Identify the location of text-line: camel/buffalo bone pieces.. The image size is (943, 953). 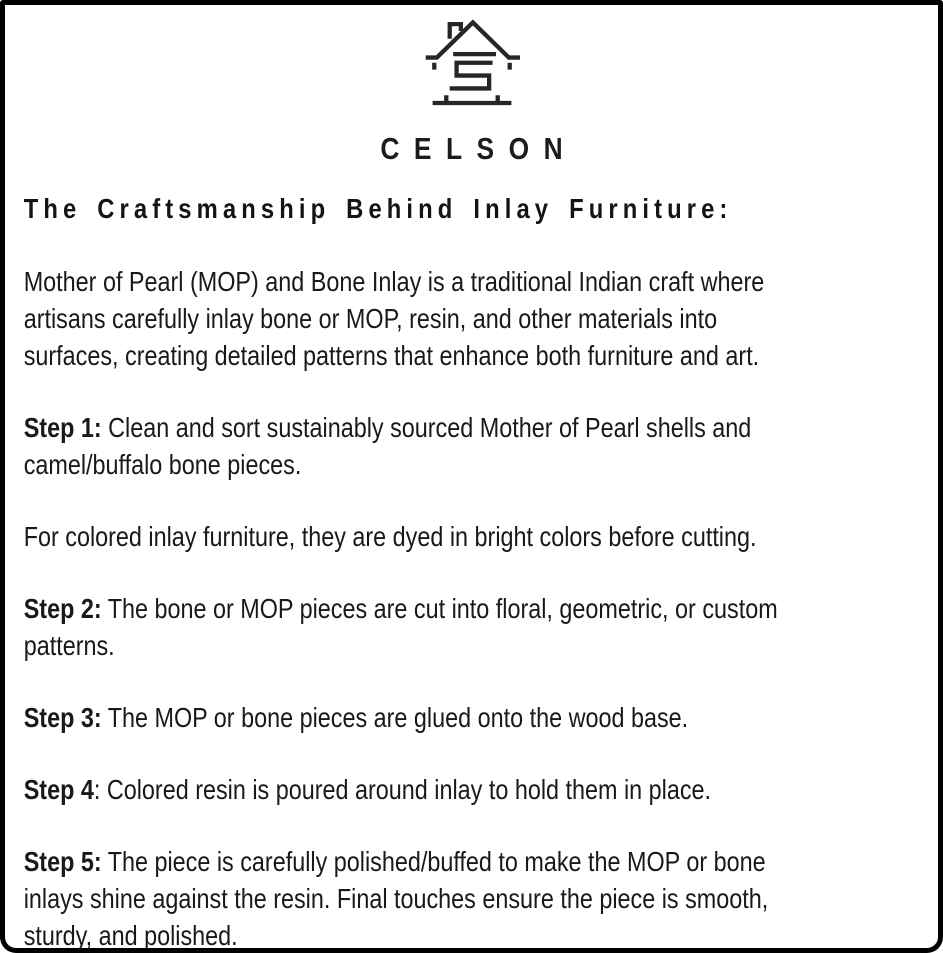
(162, 464).